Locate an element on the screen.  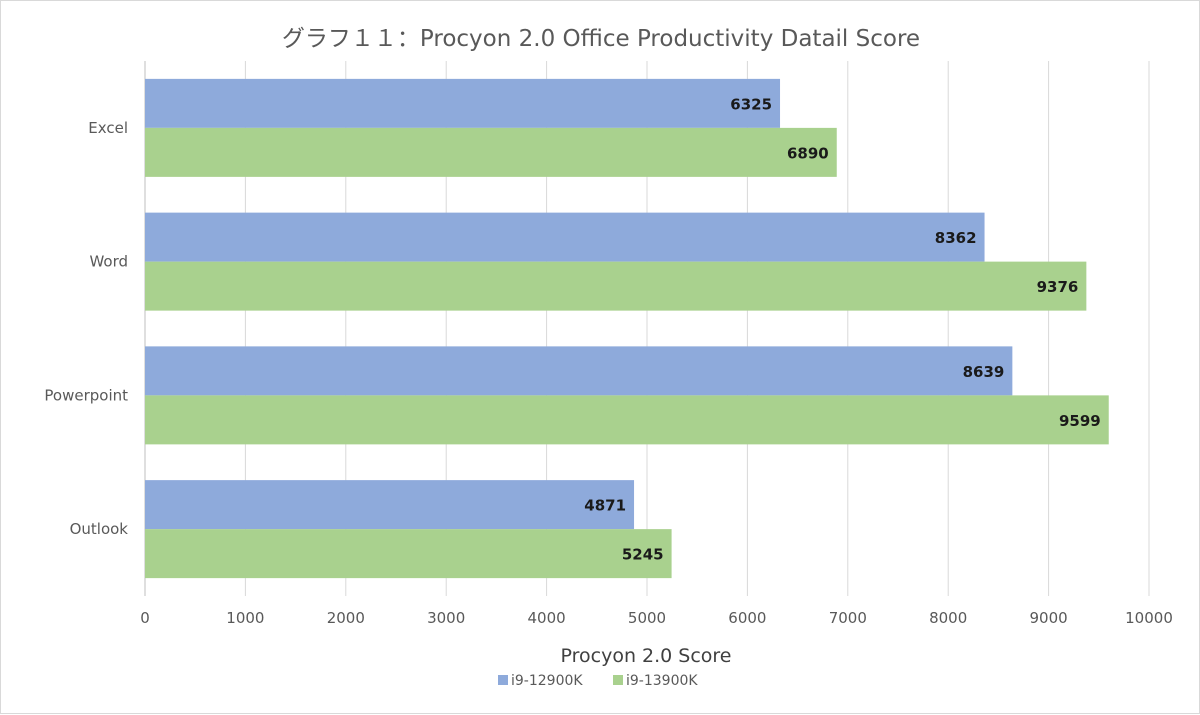
legend: i9-12900K i9-13900K is located at coordinates (598, 681).